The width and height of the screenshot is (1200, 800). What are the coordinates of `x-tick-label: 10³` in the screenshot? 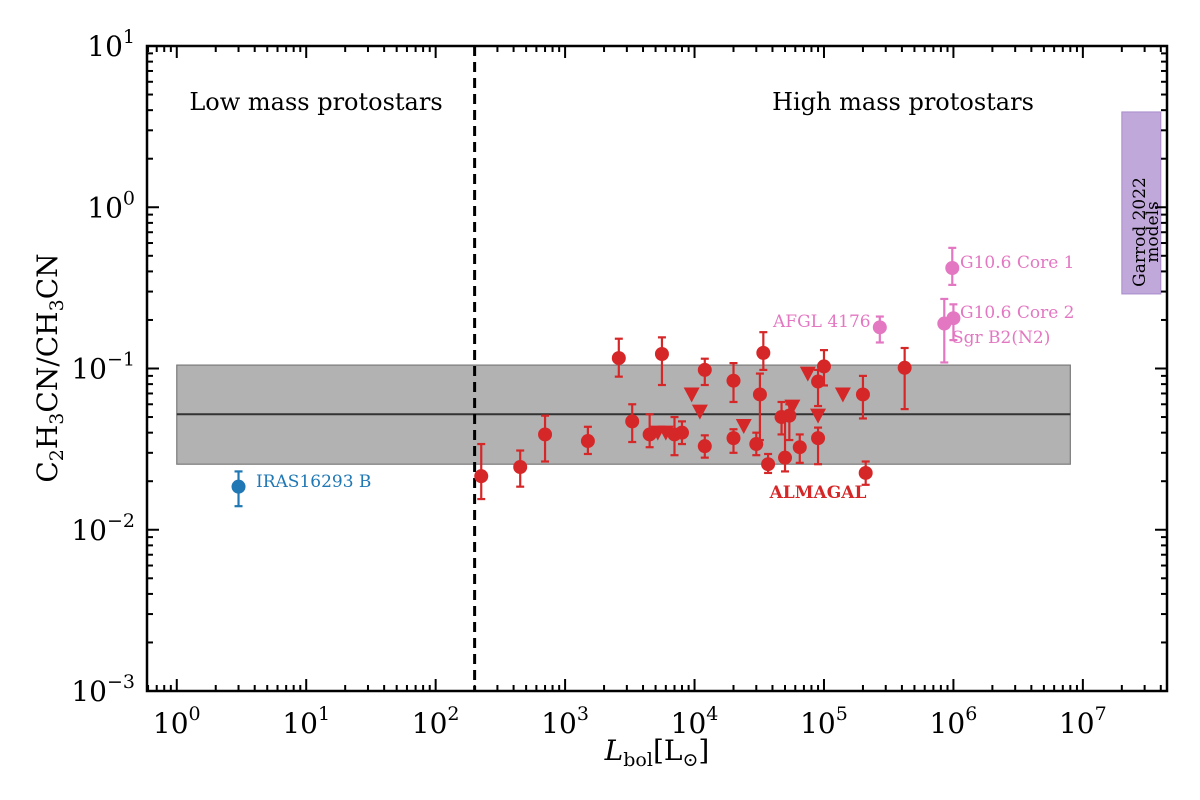 It's located at (565, 721).